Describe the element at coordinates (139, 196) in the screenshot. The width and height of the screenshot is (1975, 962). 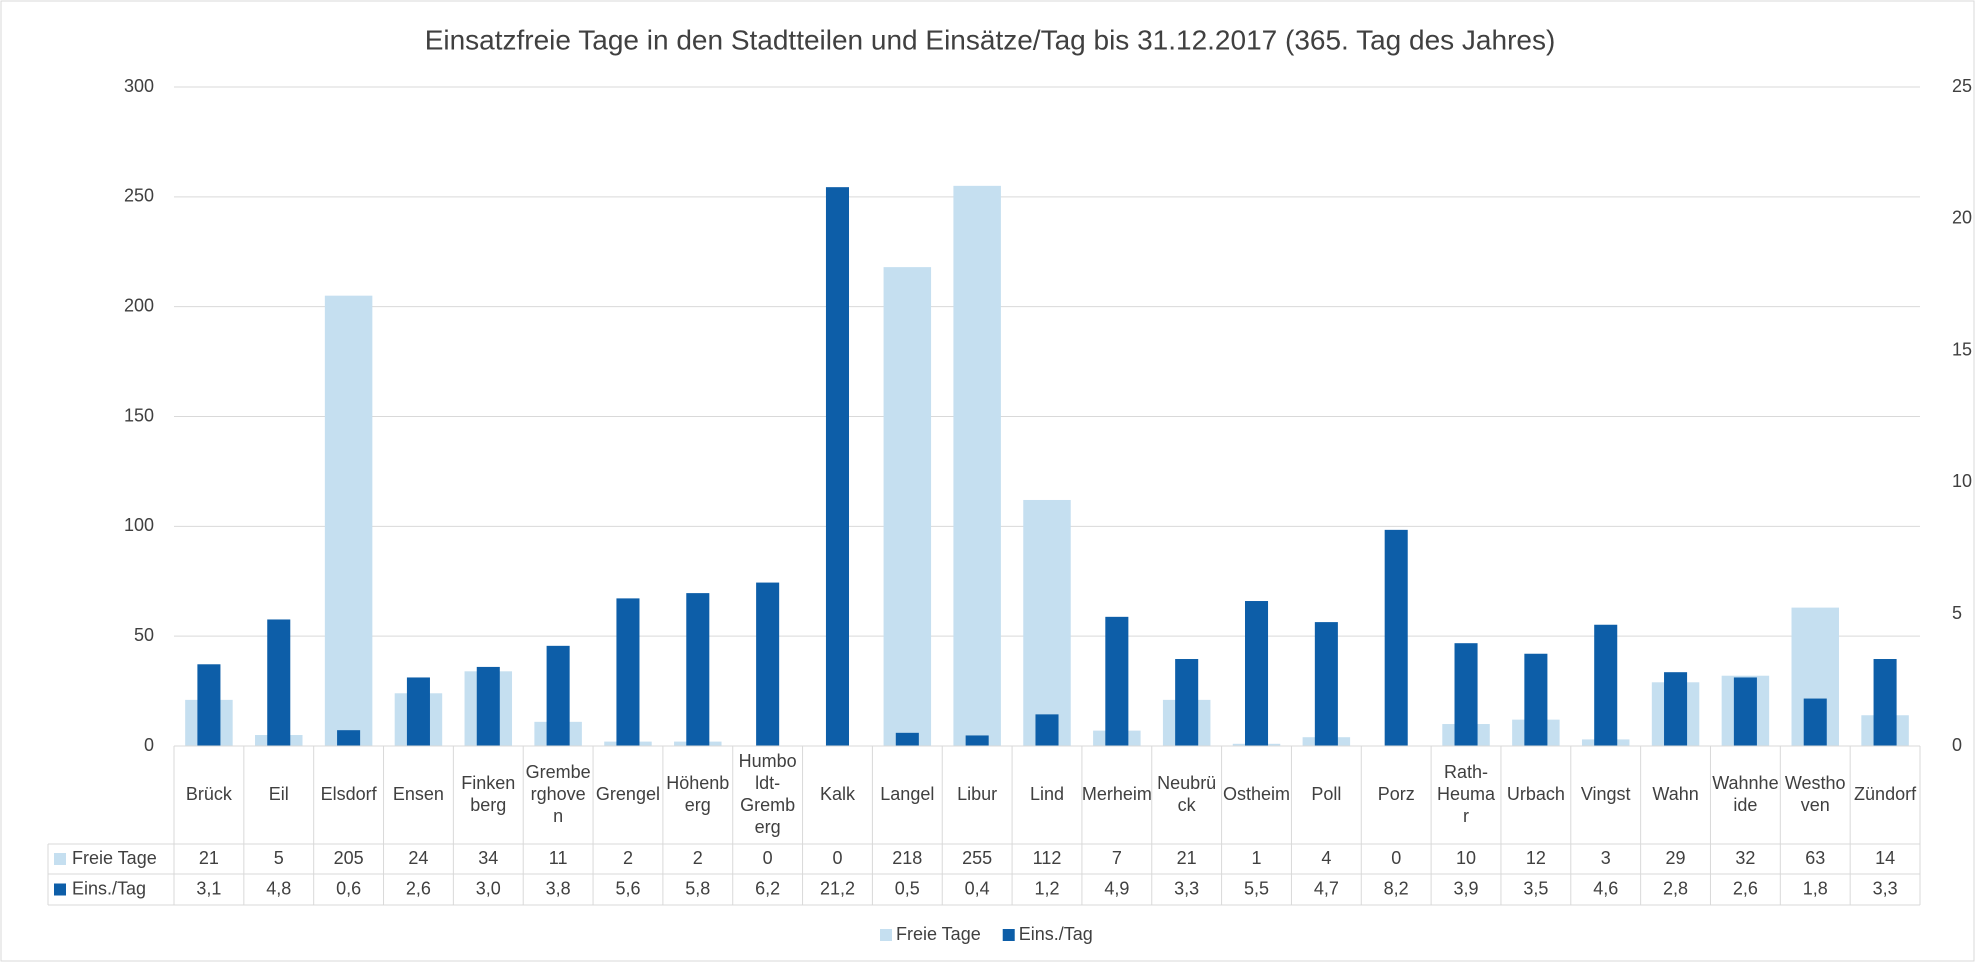
I see `y-tick-label: 250` at that location.